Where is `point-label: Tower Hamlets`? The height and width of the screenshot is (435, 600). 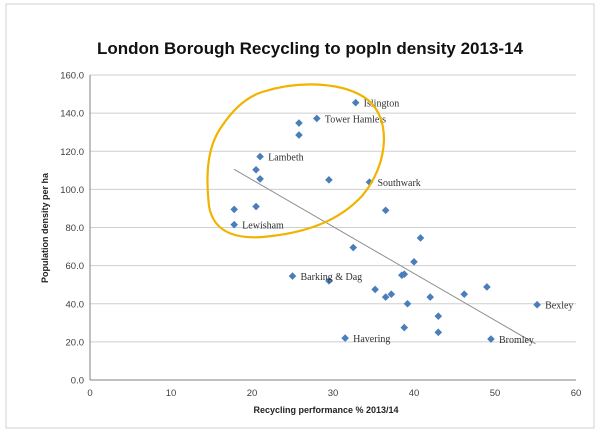 point-label: Tower Hamlets is located at coordinates (355, 119).